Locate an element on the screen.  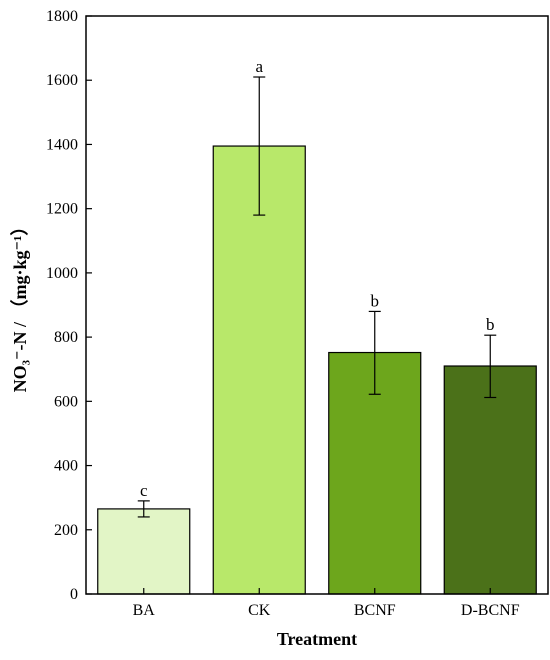
significance-label-ck: a is located at coordinates (259, 66).